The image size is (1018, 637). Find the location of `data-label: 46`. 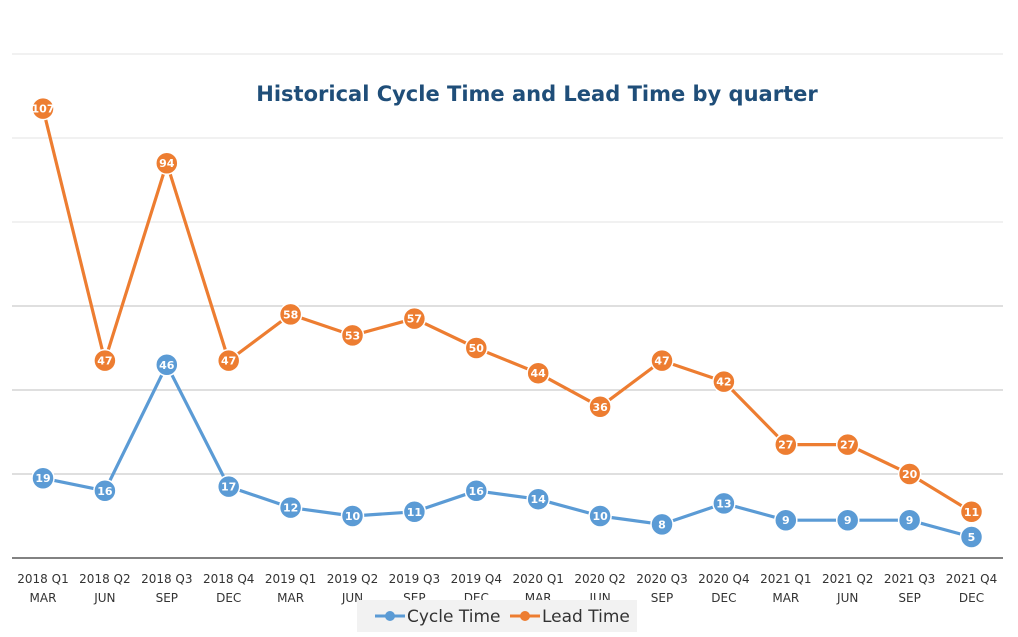

data-label: 46 is located at coordinates (167, 365).